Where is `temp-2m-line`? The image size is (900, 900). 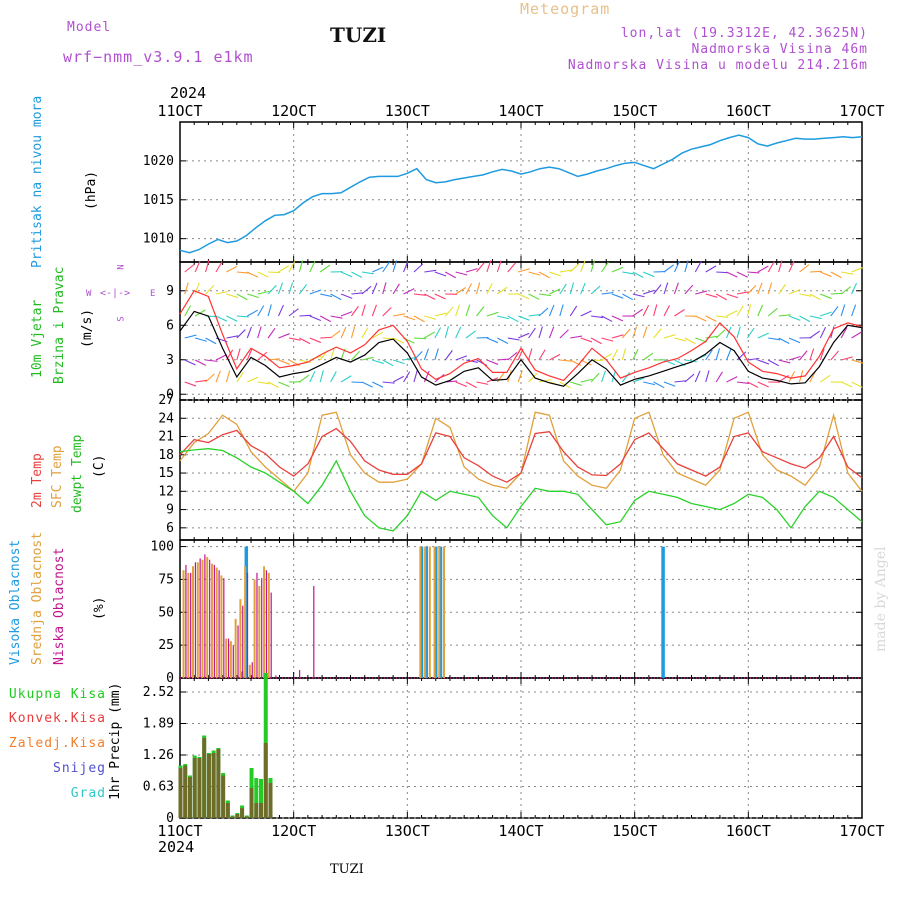
temp-2m-line is located at coordinates (521, 455).